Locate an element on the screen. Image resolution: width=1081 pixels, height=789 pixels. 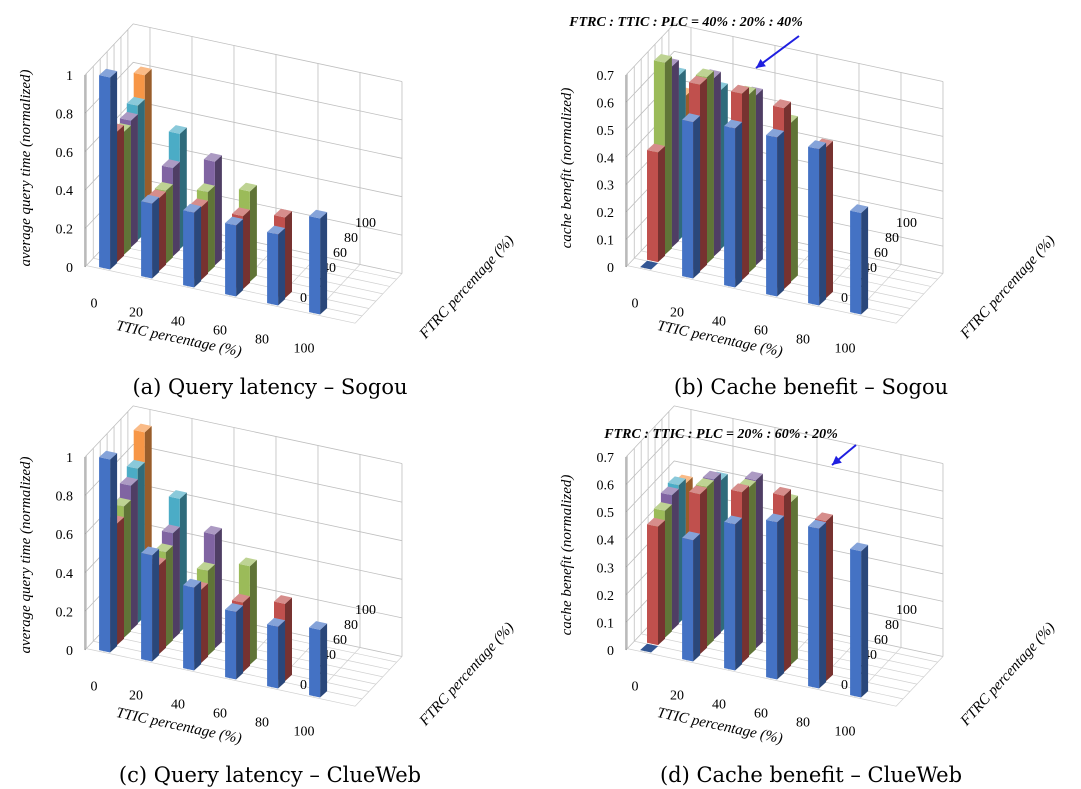
y-tick-label: 0.5 is located at coordinates (606, 131).